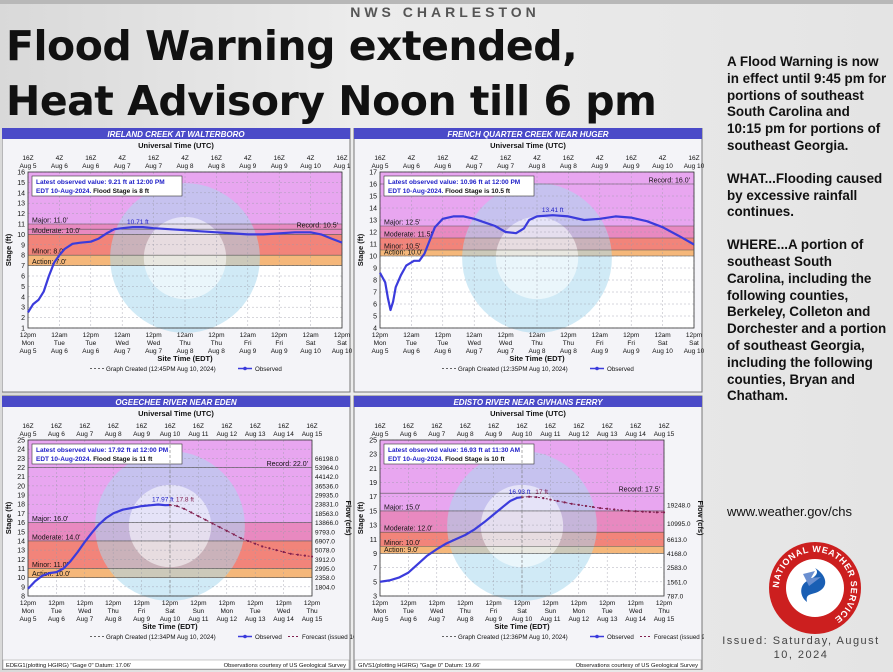 The width and height of the screenshot is (893, 672). I want to click on stage-label: Moderate: 12.0', so click(408, 529).